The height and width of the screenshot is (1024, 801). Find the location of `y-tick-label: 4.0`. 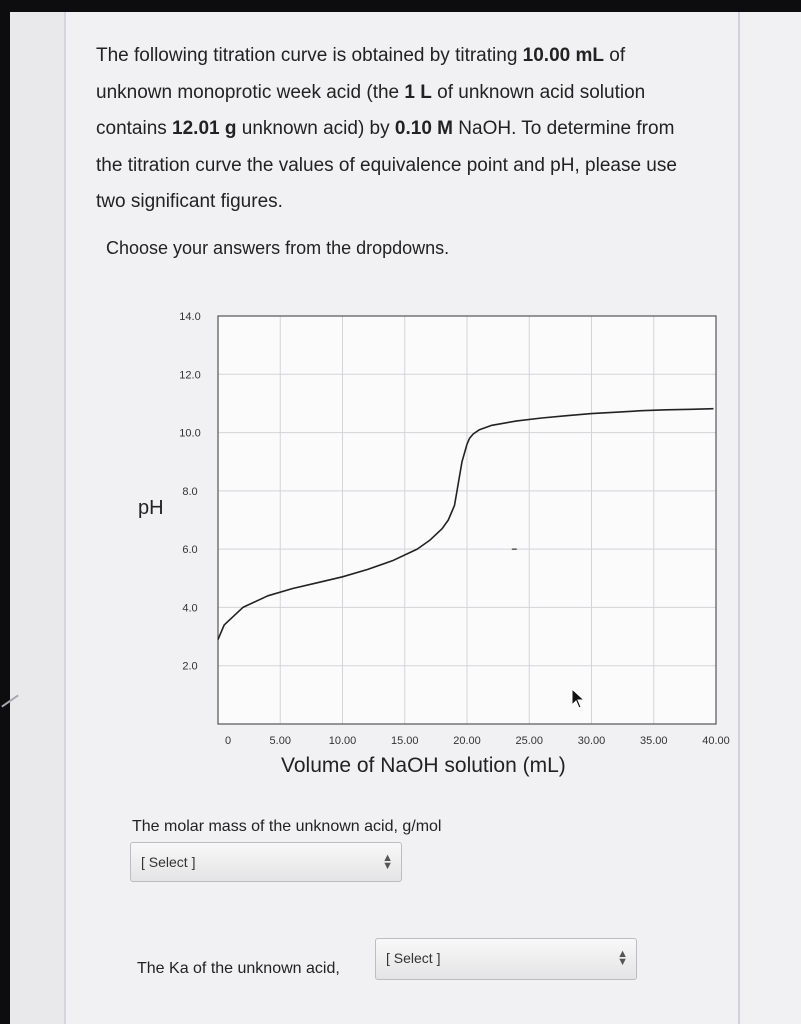

y-tick-label: 4.0 is located at coordinates (189, 608).